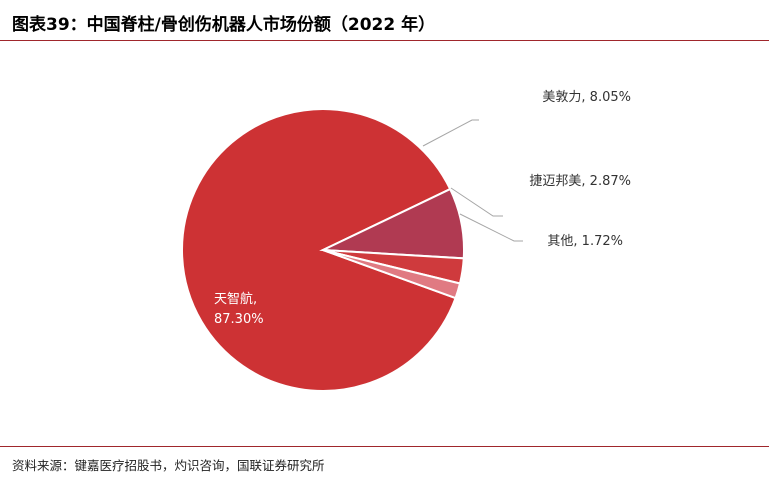 This screenshot has height=481, width=769. I want to click on title-bar: 图表39：中国脊柱/骨创伤机器人市场份额（2022 年）, so click(384, 20).